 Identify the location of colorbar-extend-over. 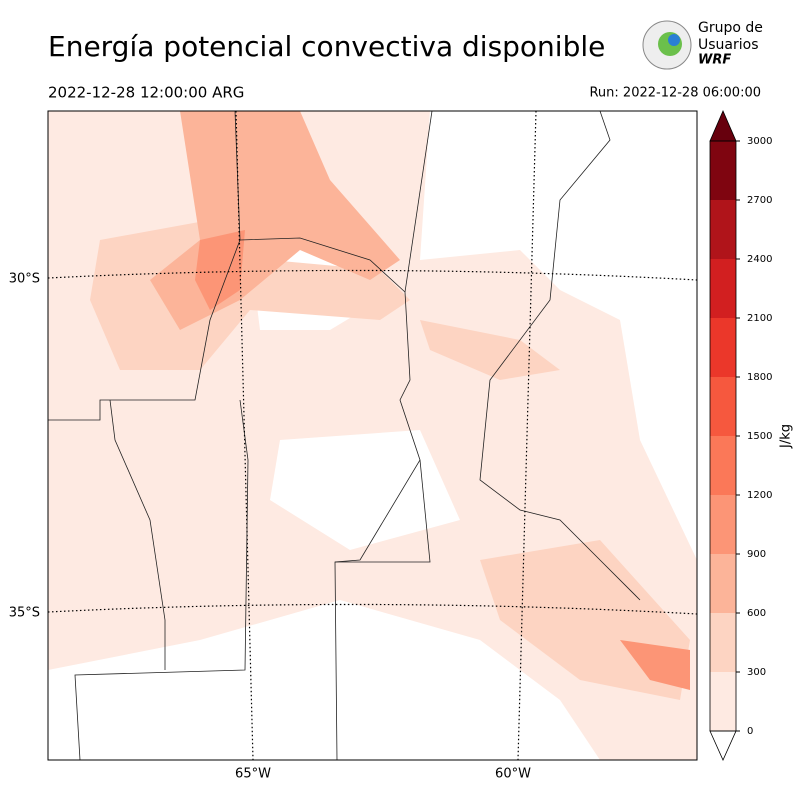
(723, 125).